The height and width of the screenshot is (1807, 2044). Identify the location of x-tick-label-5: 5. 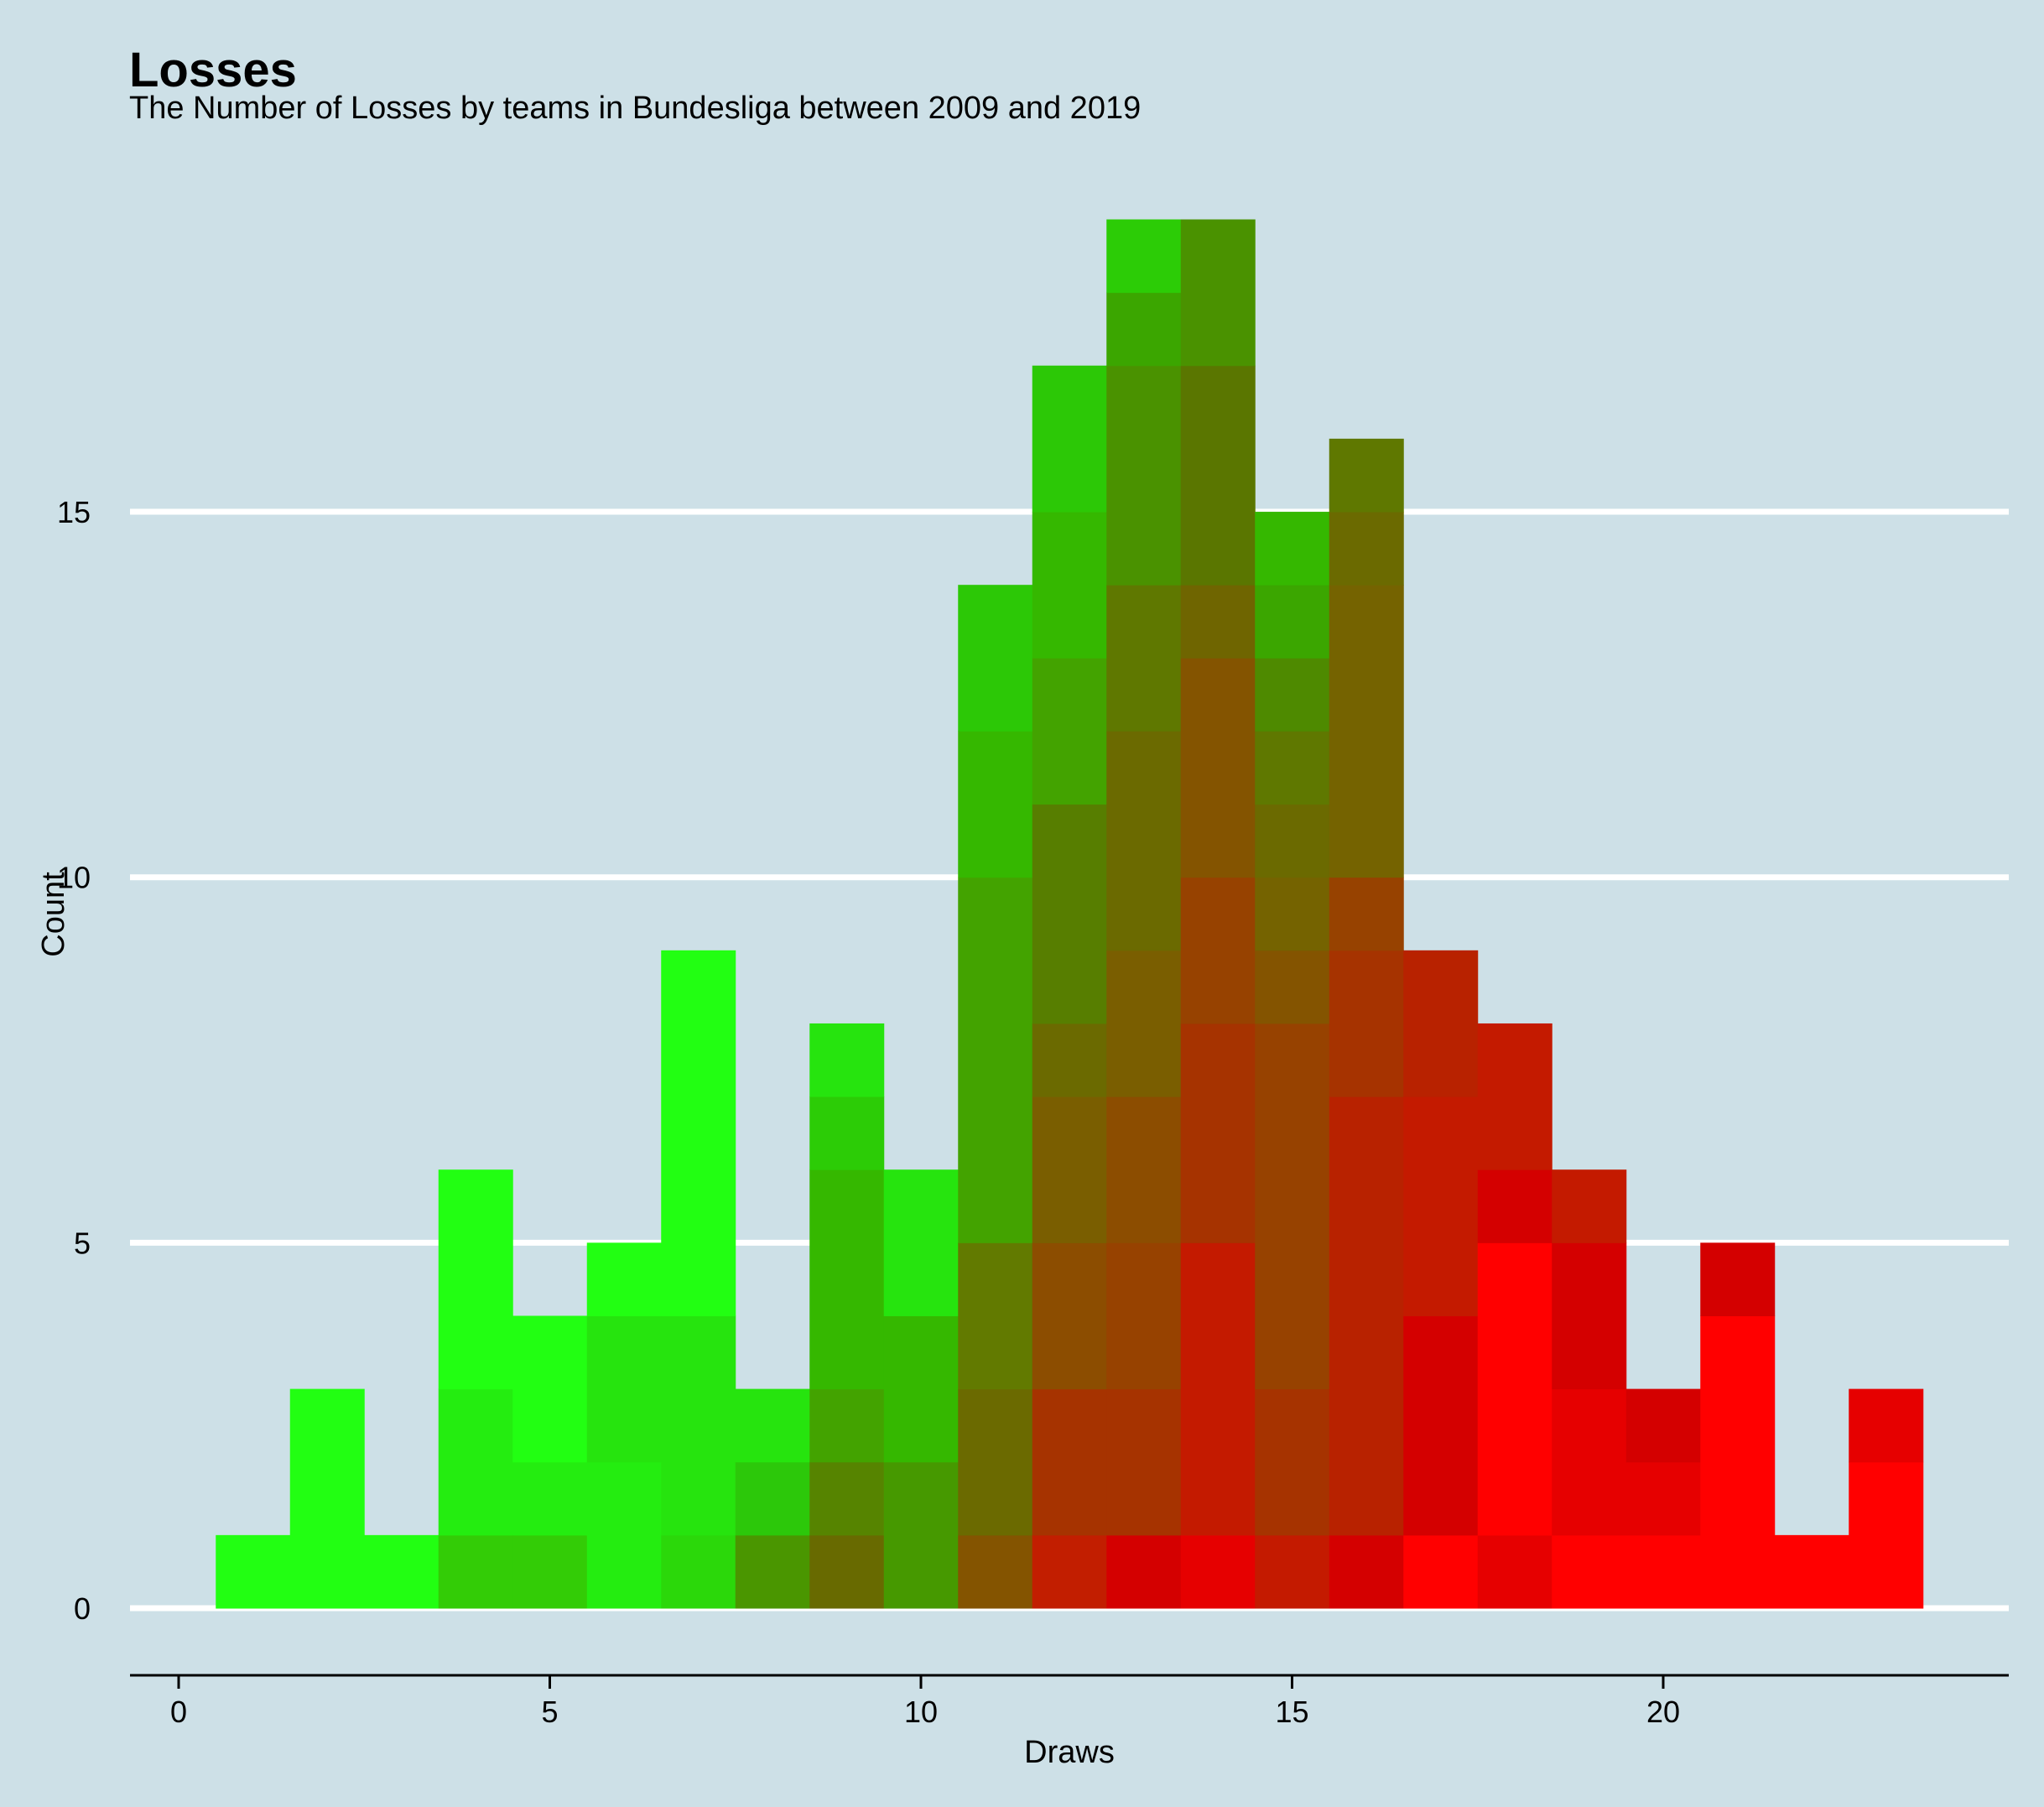
(549, 1712).